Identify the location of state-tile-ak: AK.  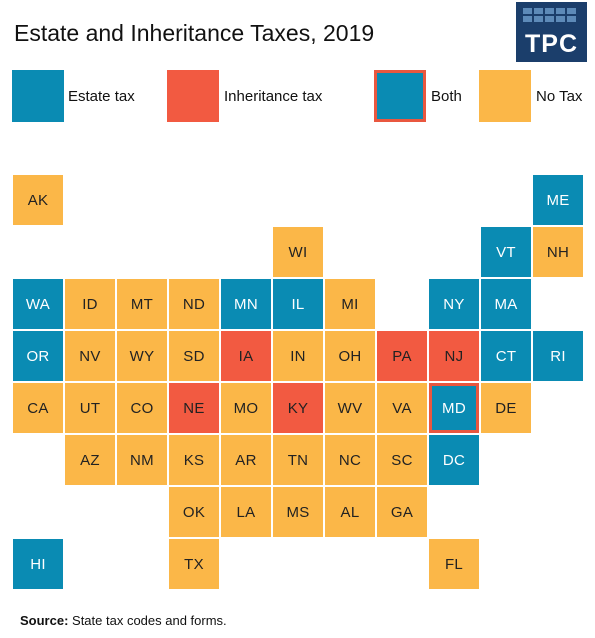
(38, 200).